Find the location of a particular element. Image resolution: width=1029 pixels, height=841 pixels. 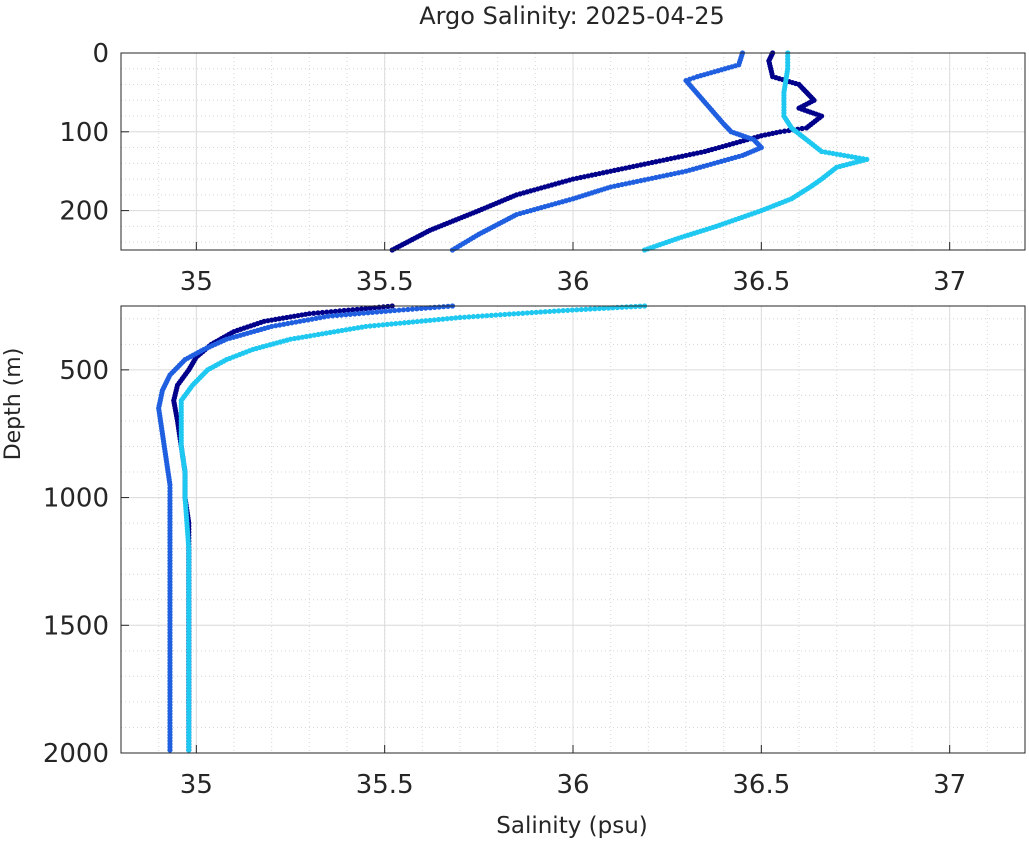

y-axis-label: Depth (m) is located at coordinates (13, 404).